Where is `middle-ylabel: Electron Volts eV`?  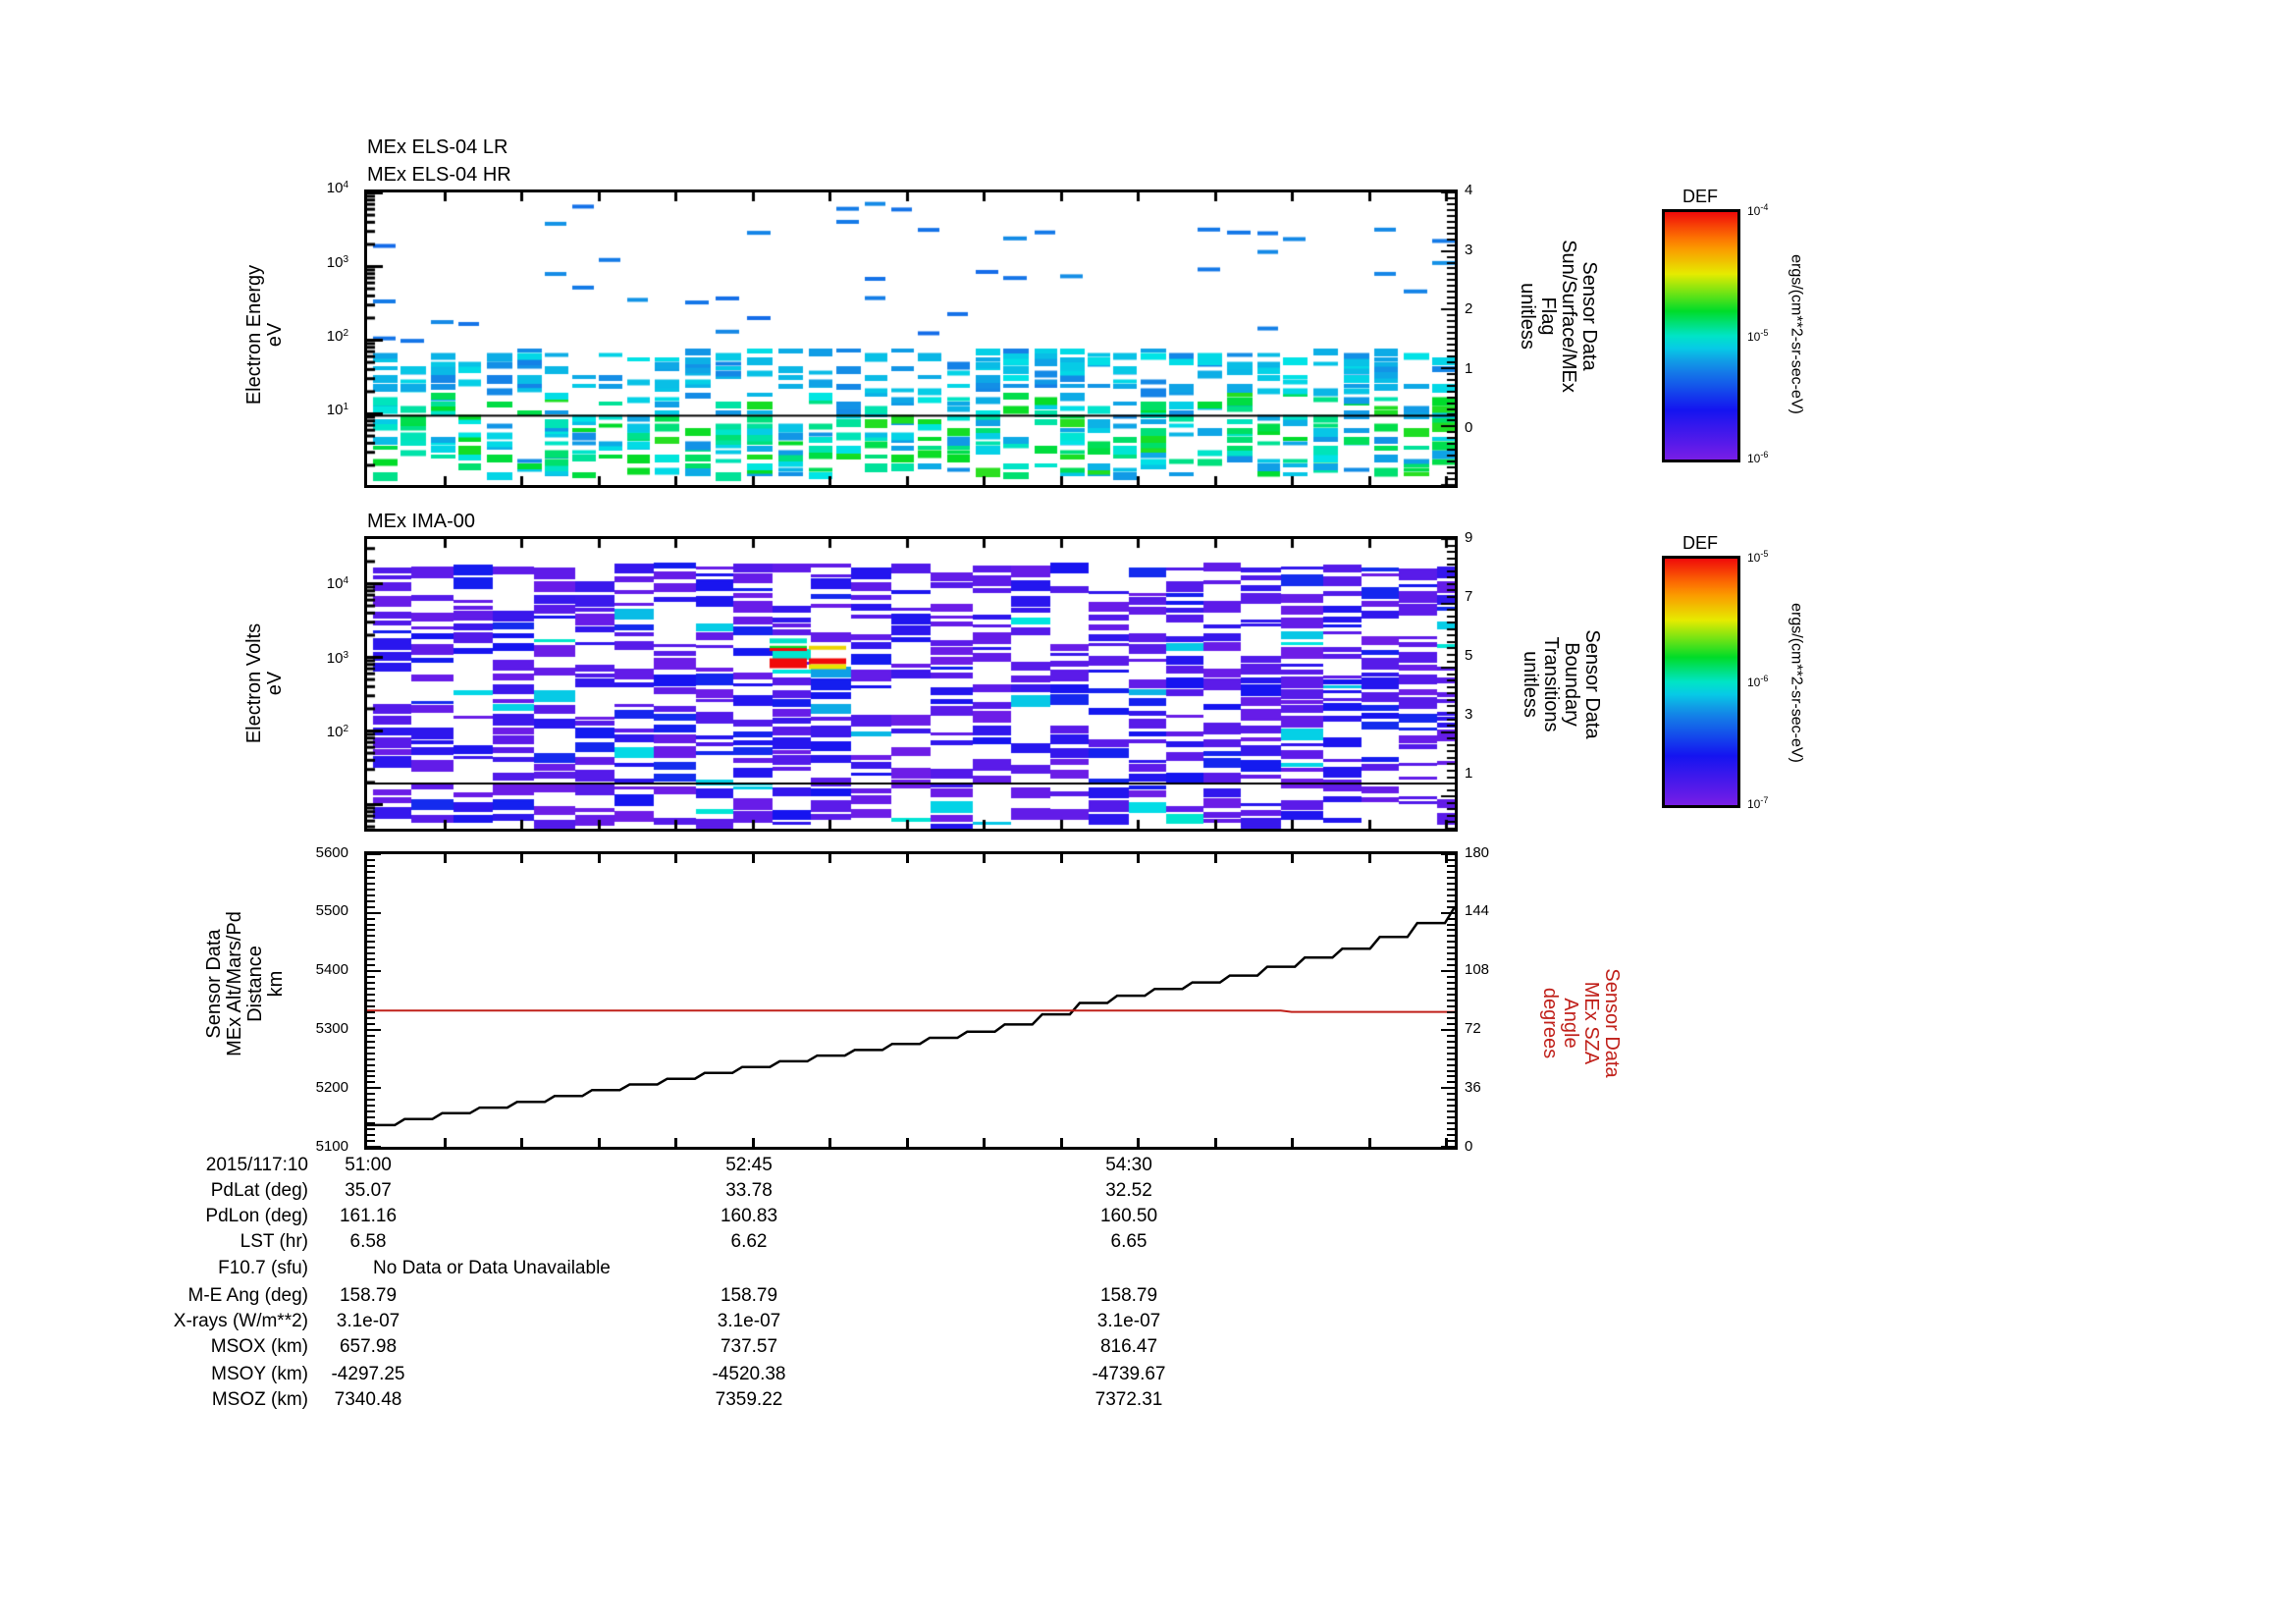
middle-ylabel: Electron Volts eV is located at coordinates (264, 683).